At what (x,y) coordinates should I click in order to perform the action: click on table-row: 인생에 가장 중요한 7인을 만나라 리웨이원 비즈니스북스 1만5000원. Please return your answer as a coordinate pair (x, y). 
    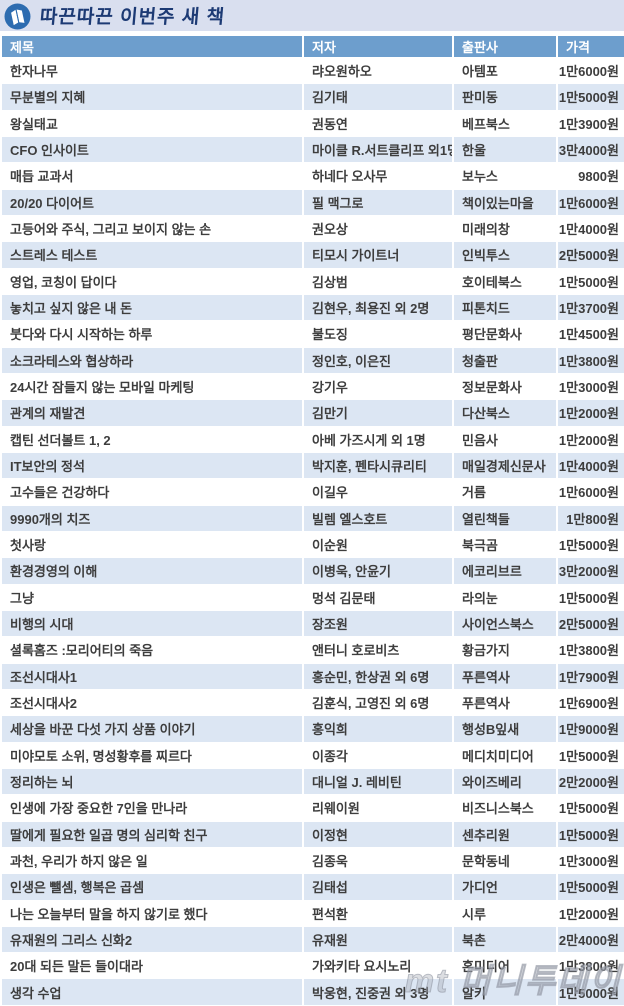
    Looking at the image, I should click on (312, 808).